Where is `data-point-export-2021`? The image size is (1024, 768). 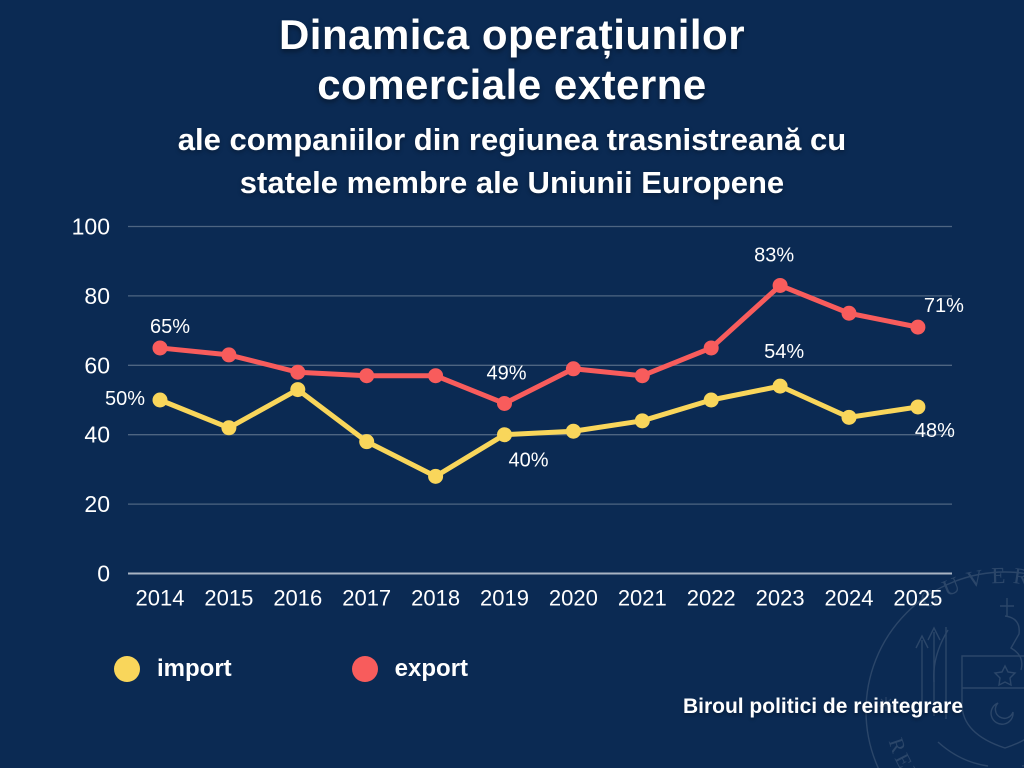 data-point-export-2021 is located at coordinates (642, 376).